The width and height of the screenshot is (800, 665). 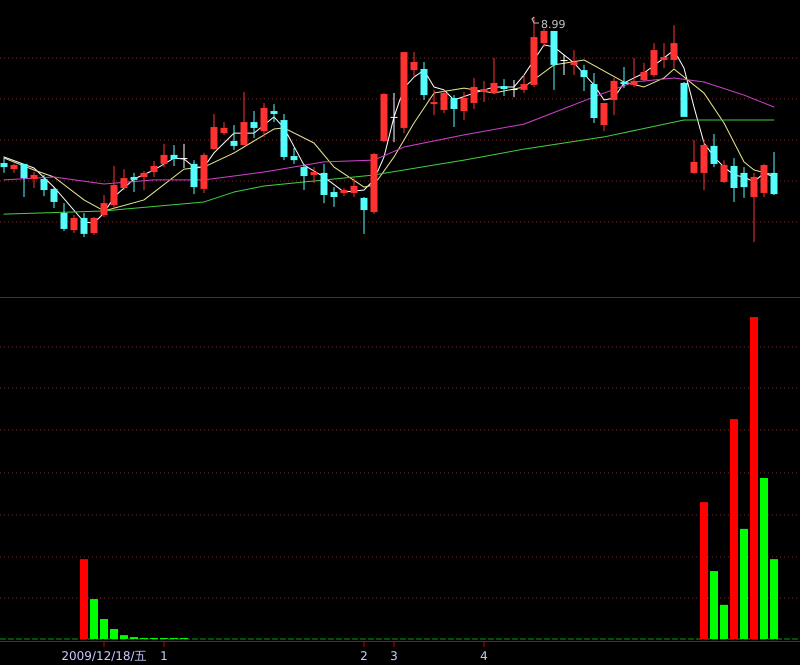 What do you see at coordinates (104, 656) in the screenshot?
I see `x-tick-label: 2009/12/18/五` at bounding box center [104, 656].